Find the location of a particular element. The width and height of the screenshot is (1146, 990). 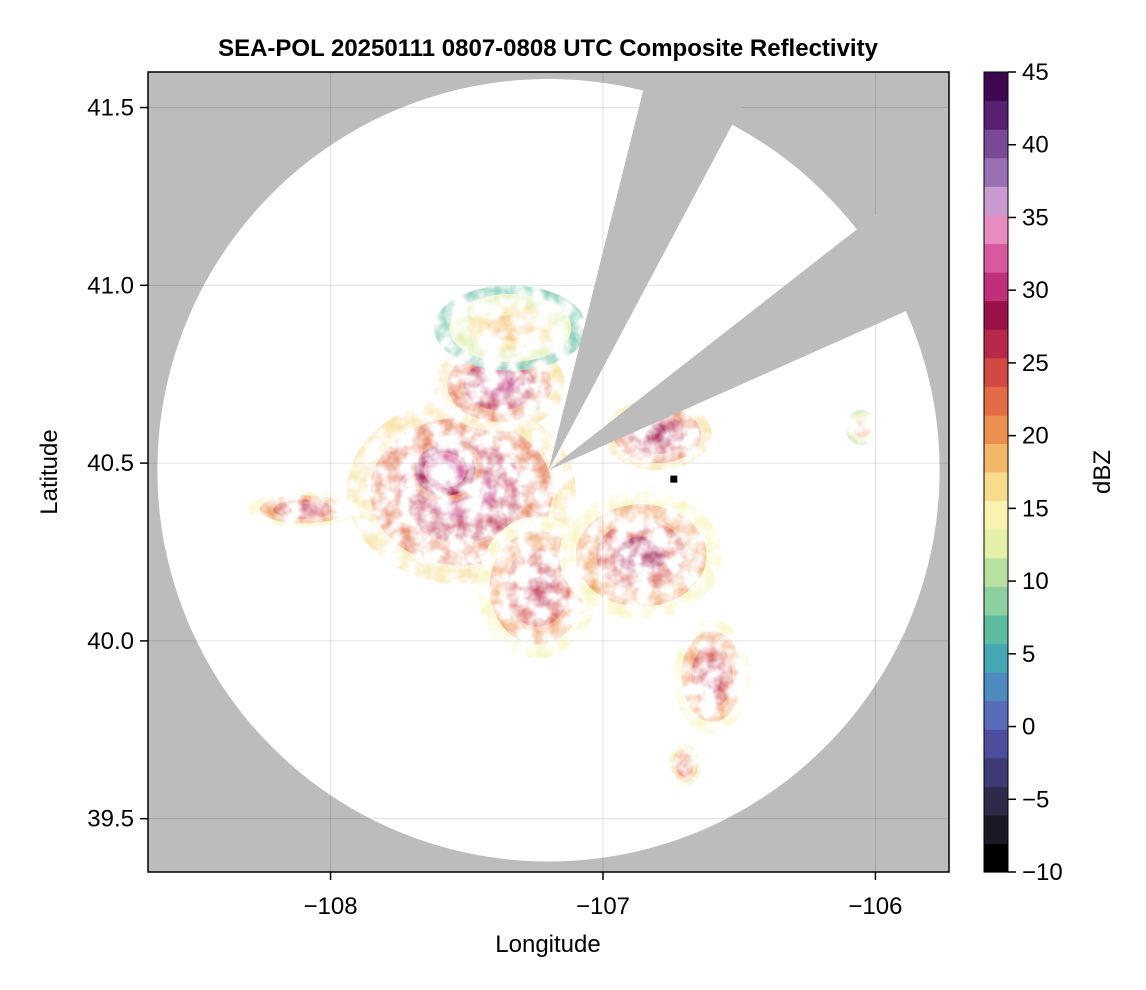

colorbar-tick-label-2: 0 is located at coordinates (1028, 727).